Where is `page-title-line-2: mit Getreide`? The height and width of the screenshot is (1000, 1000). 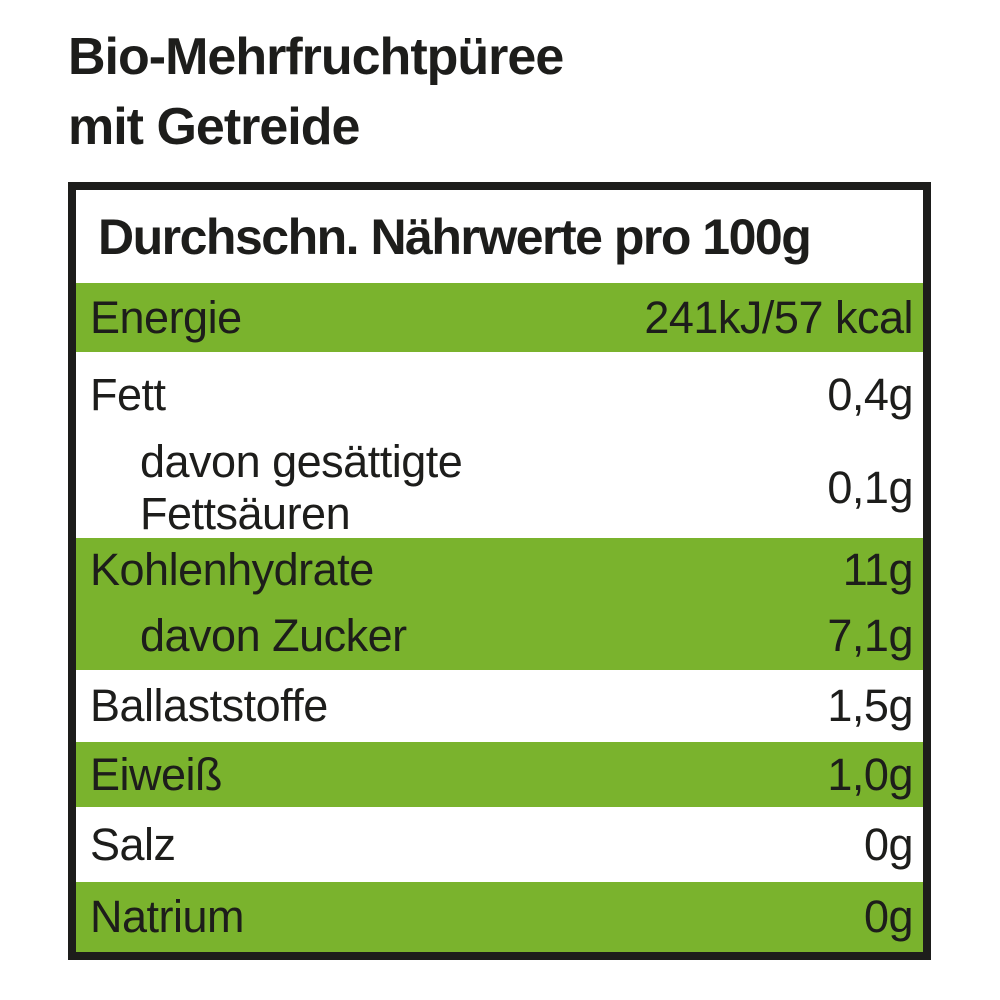 page-title-line-2: mit Getreide is located at coordinates (214, 127).